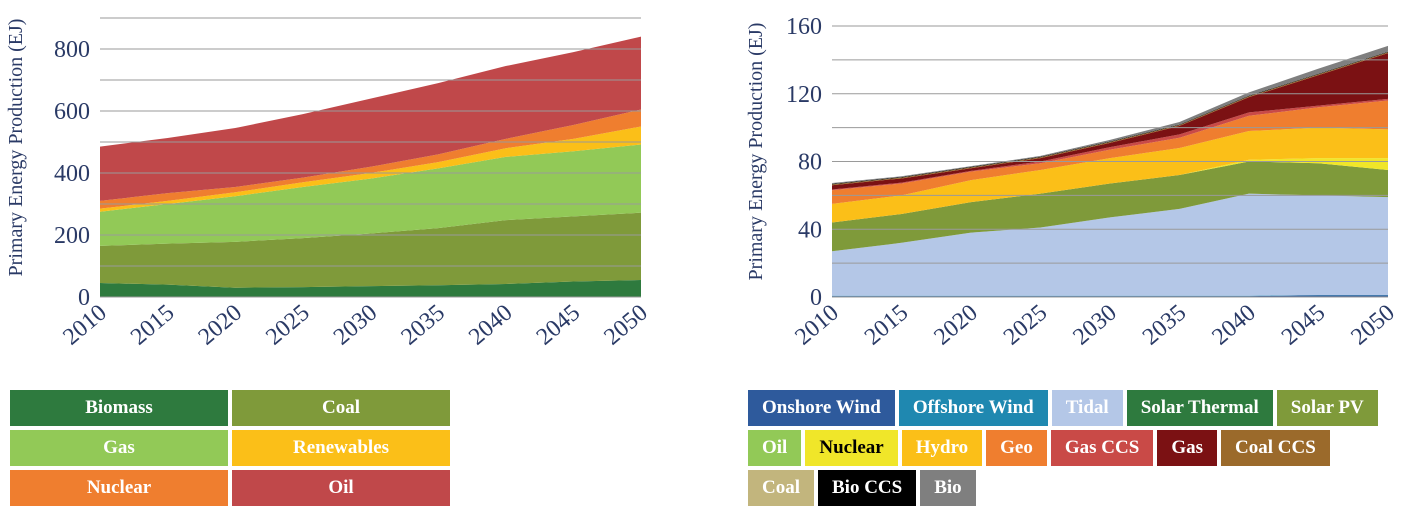 Image resolution: width=1416 pixels, height=511 pixels. Describe the element at coordinates (810, 163) in the screenshot. I see `y-tick-label: 80` at that location.